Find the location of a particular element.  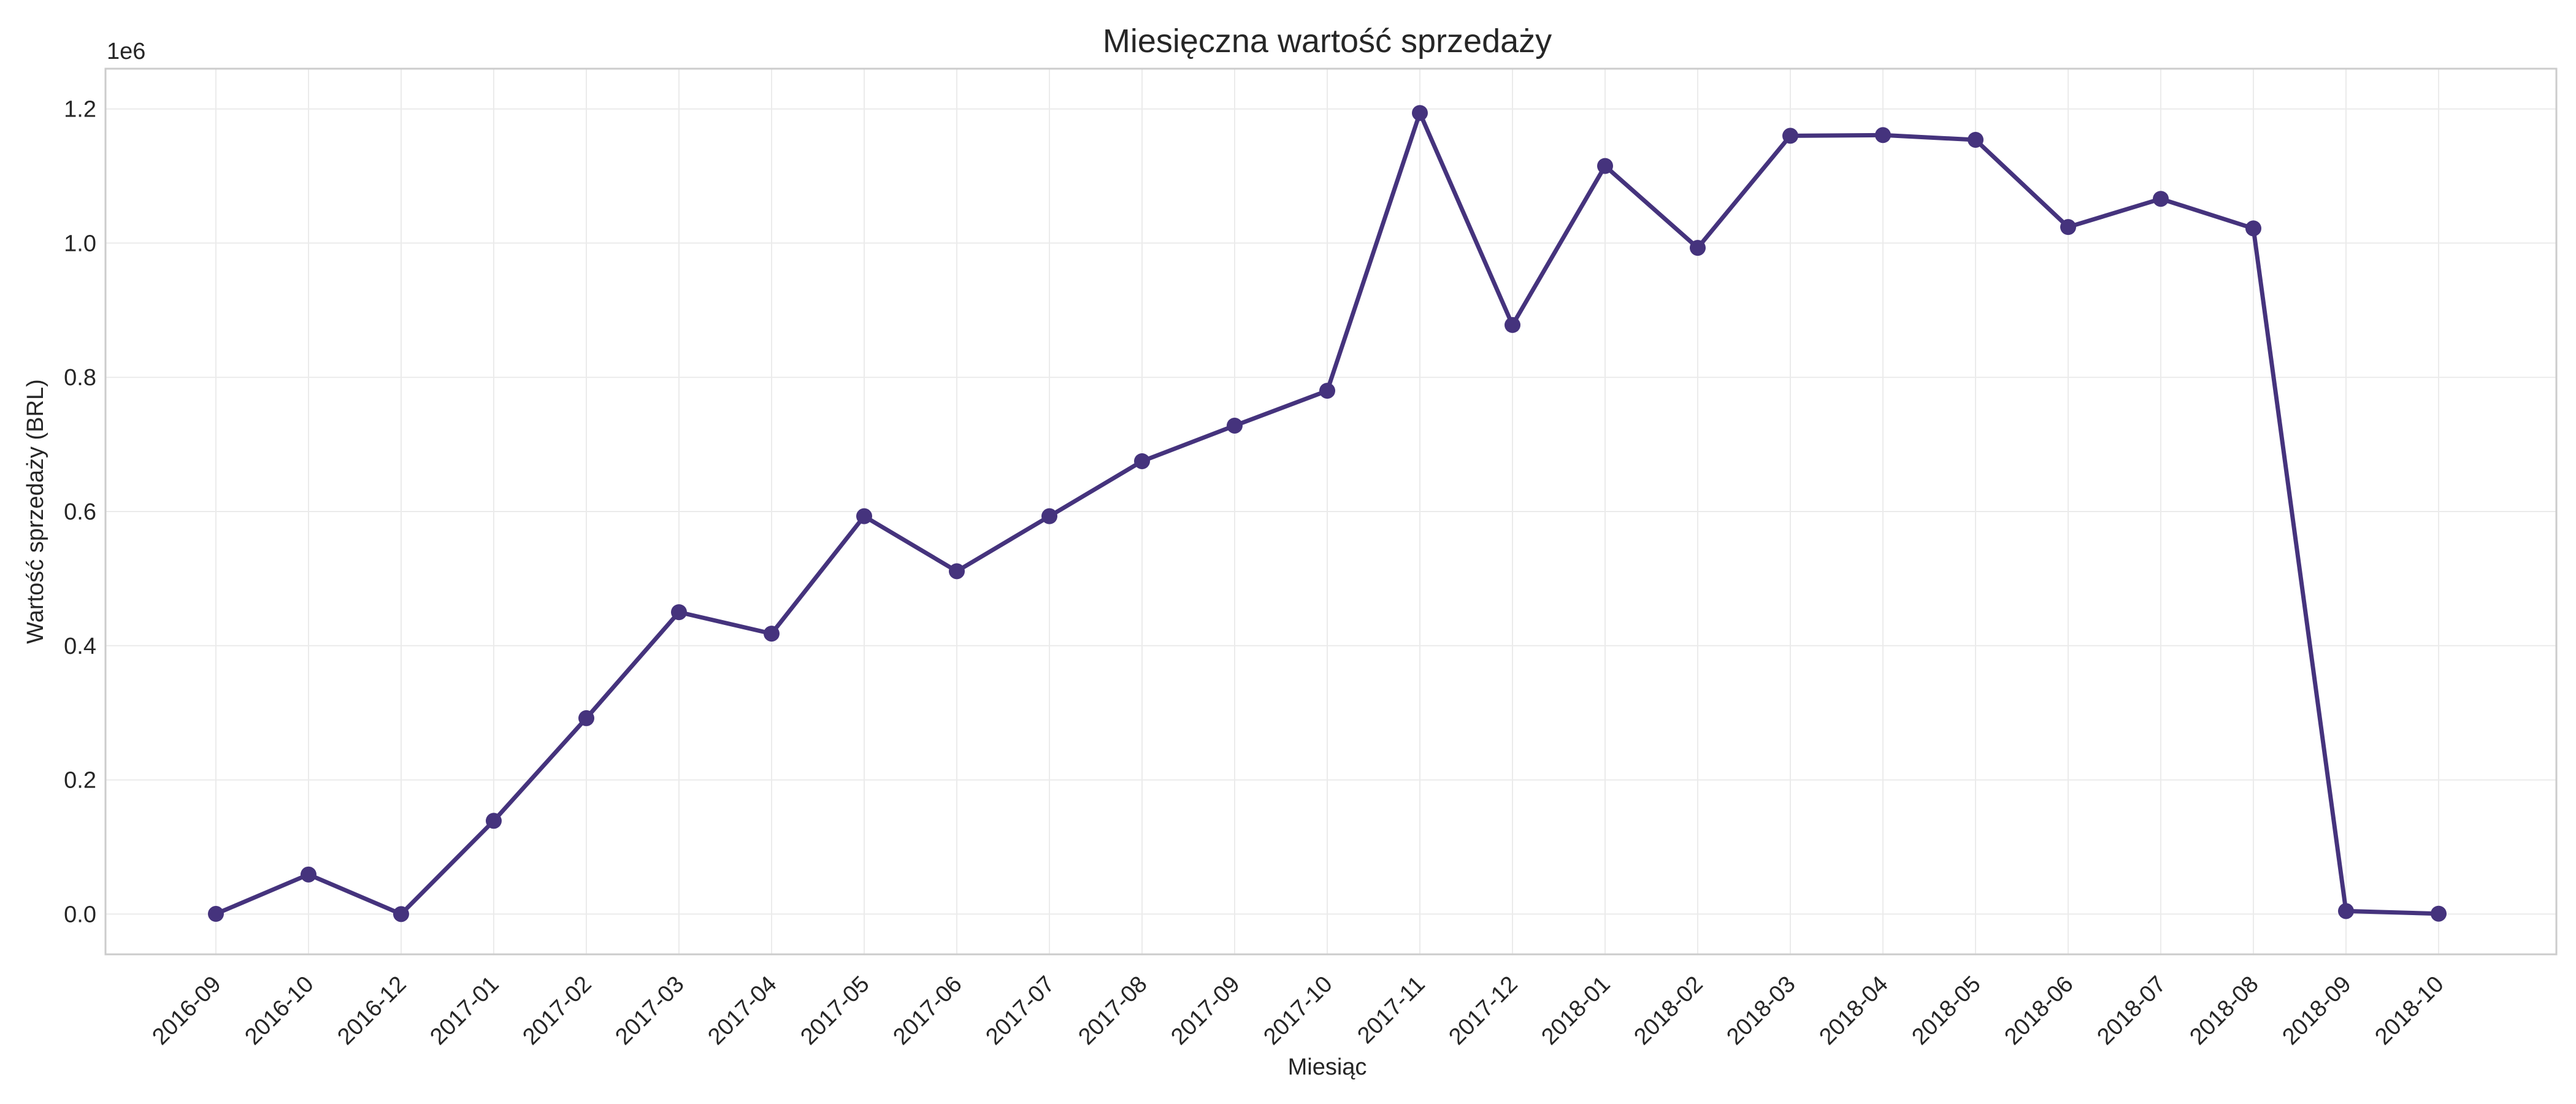

x-tick-label: 2017-08 is located at coordinates (1112, 1011).